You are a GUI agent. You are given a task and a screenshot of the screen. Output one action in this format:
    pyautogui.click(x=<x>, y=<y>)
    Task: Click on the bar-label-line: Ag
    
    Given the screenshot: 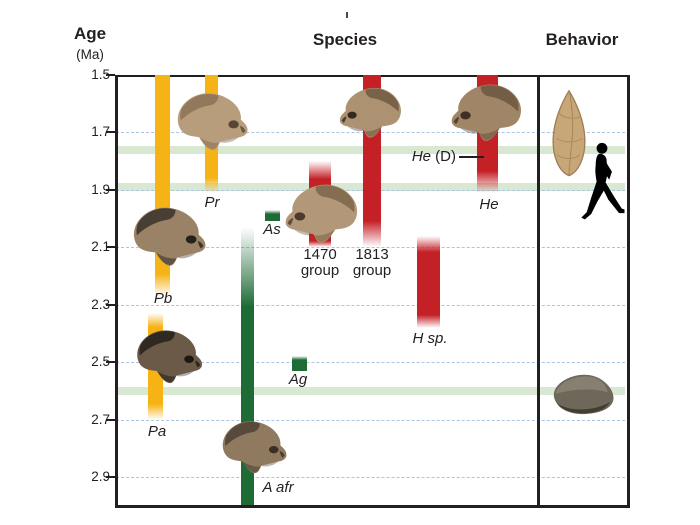 What is the action you would take?
    pyautogui.click(x=298, y=379)
    